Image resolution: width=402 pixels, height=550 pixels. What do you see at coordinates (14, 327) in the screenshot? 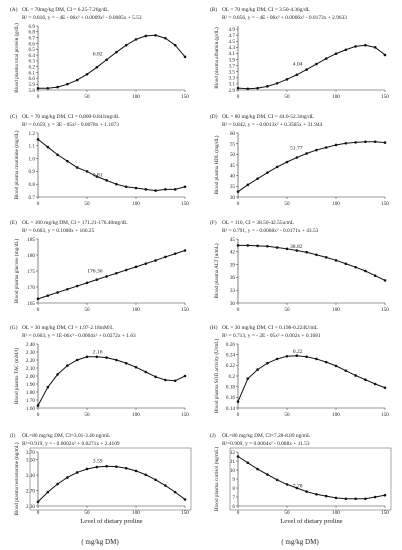
I see `panel-letter: (G)` at bounding box center [14, 327].